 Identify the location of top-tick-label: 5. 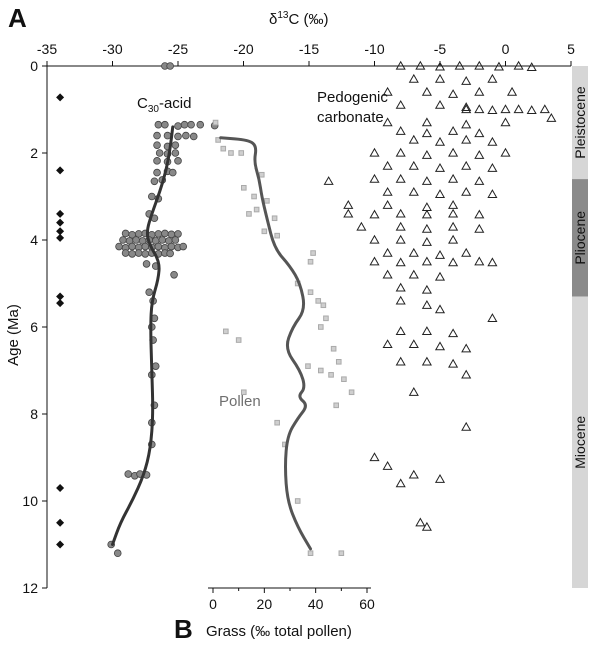
(571, 49).